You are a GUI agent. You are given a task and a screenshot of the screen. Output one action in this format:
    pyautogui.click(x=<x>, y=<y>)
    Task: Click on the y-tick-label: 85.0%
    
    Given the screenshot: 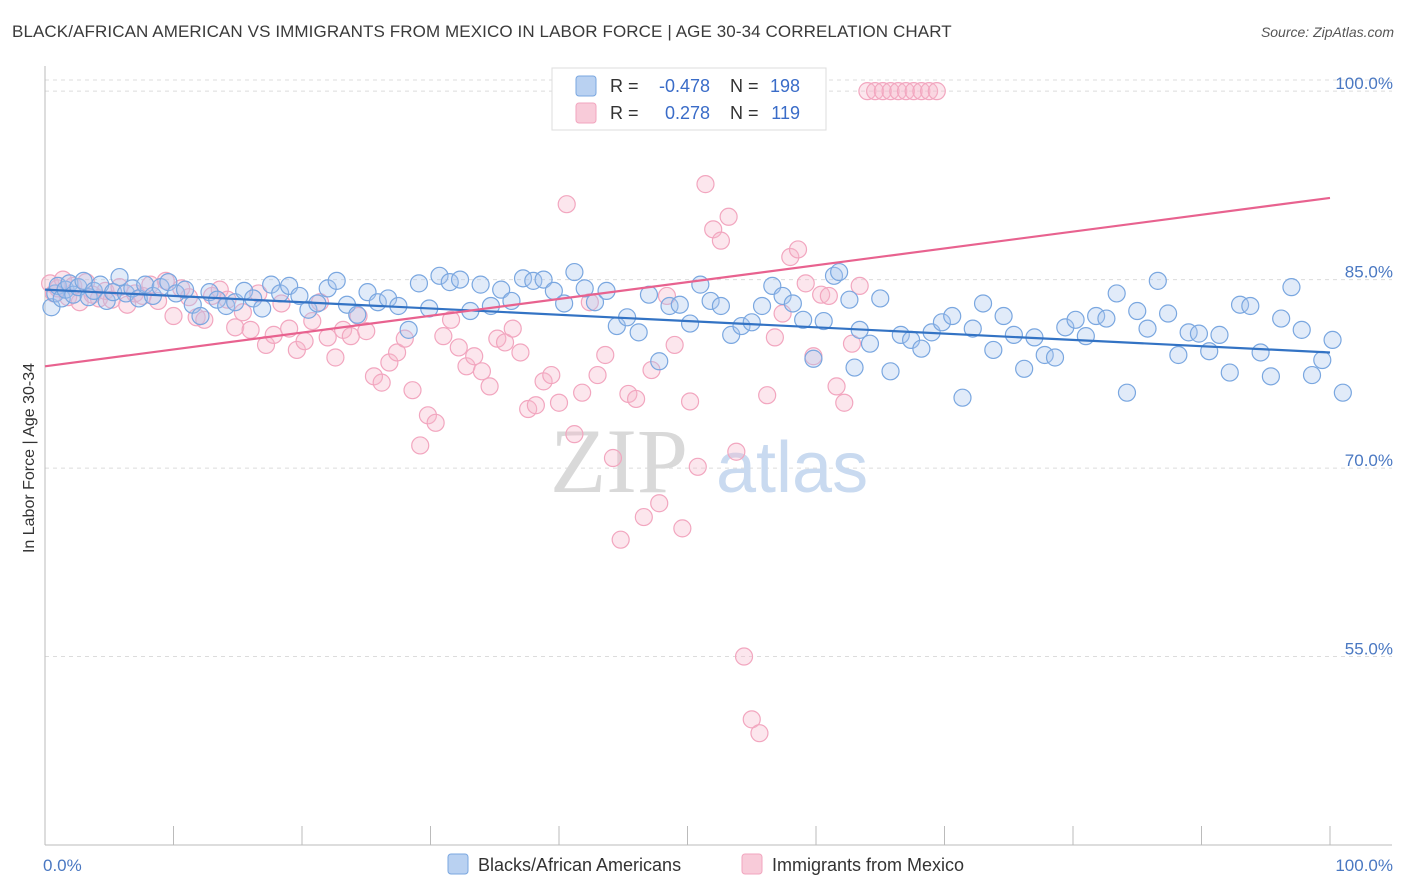 What is the action you would take?
    pyautogui.click(x=1369, y=272)
    